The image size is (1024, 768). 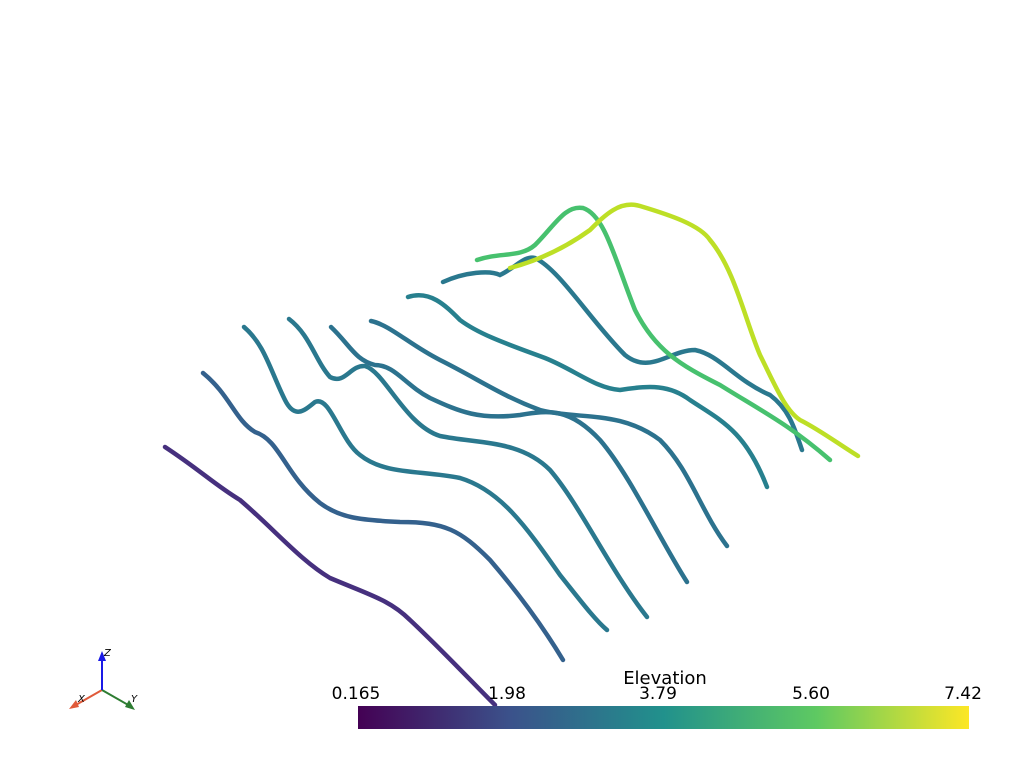 I want to click on z-axis-label: Z, so click(x=107, y=653).